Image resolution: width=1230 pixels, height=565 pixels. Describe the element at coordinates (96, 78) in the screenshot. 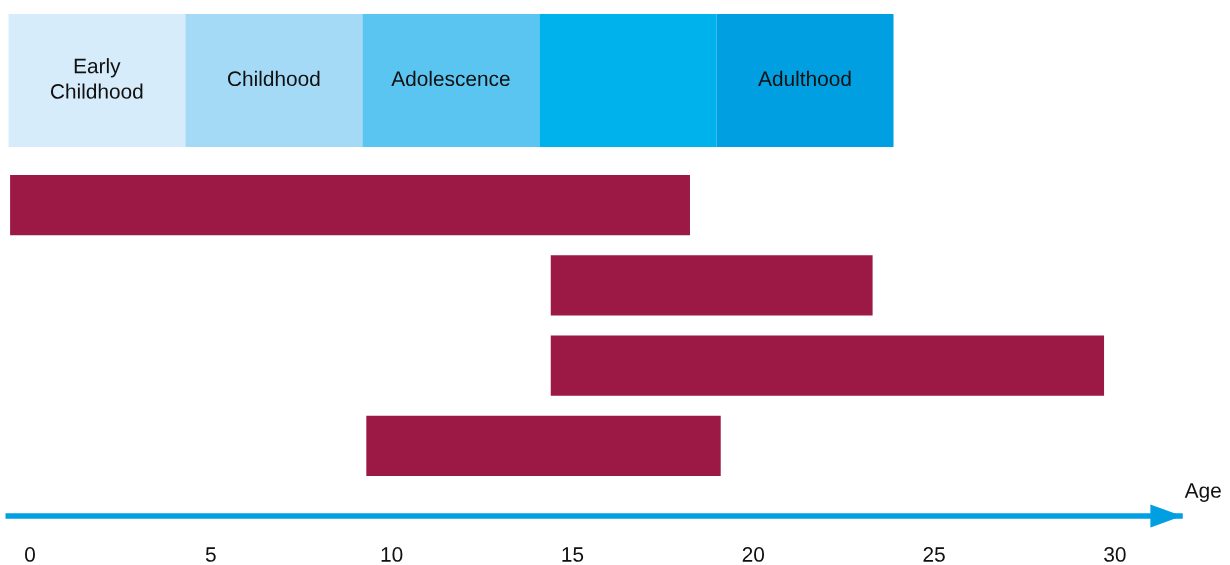

I see `category-label: Early Childhood` at that location.